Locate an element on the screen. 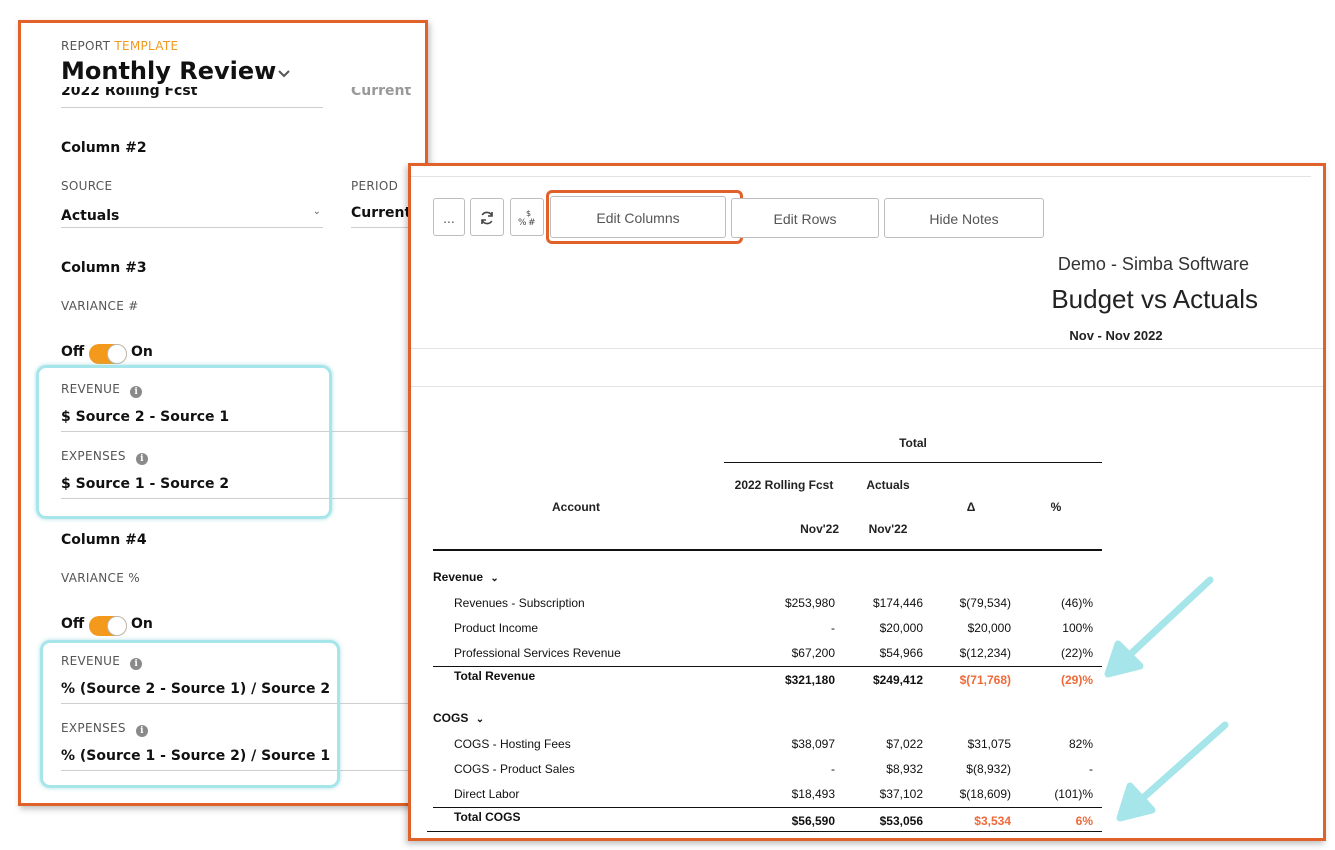 The height and width of the screenshot is (850, 1335). expenses-formula-select: % (Source 1 - Source 2) / Source 1 is located at coordinates (196, 756).